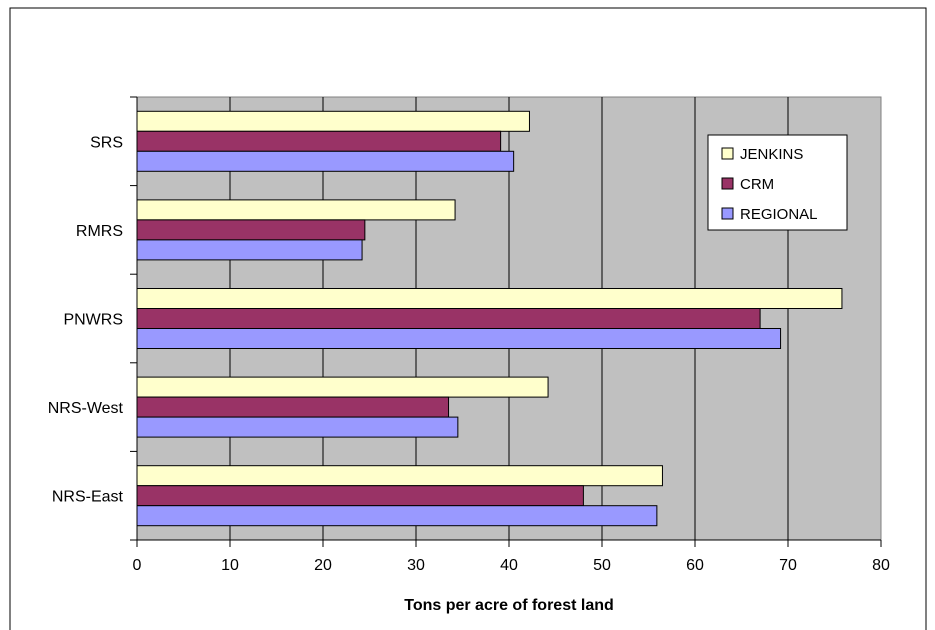 Image resolution: width=935 pixels, height=630 pixels. Describe the element at coordinates (602, 565) in the screenshot. I see `x-tick-label: 50` at that location.